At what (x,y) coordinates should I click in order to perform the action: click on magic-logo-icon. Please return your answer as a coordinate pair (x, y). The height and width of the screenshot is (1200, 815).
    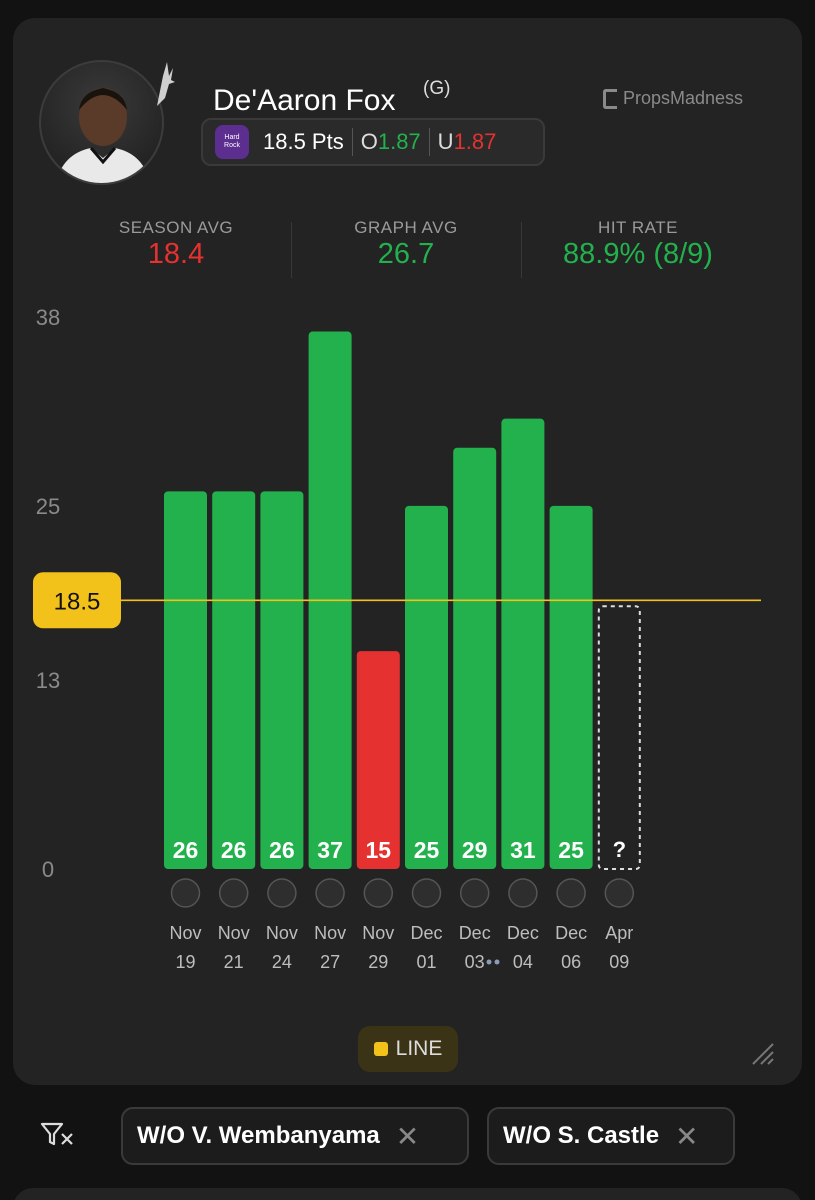
    Looking at the image, I should click on (523, 893).